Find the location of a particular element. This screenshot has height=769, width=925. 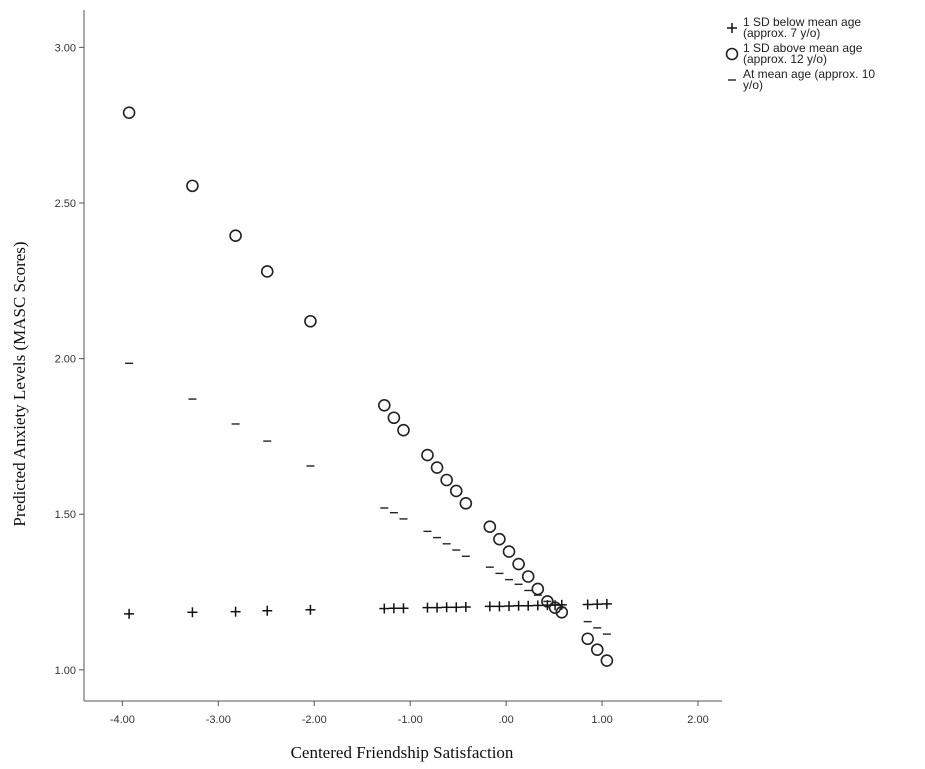

y-tick-label: 1.50 is located at coordinates (65, 515).